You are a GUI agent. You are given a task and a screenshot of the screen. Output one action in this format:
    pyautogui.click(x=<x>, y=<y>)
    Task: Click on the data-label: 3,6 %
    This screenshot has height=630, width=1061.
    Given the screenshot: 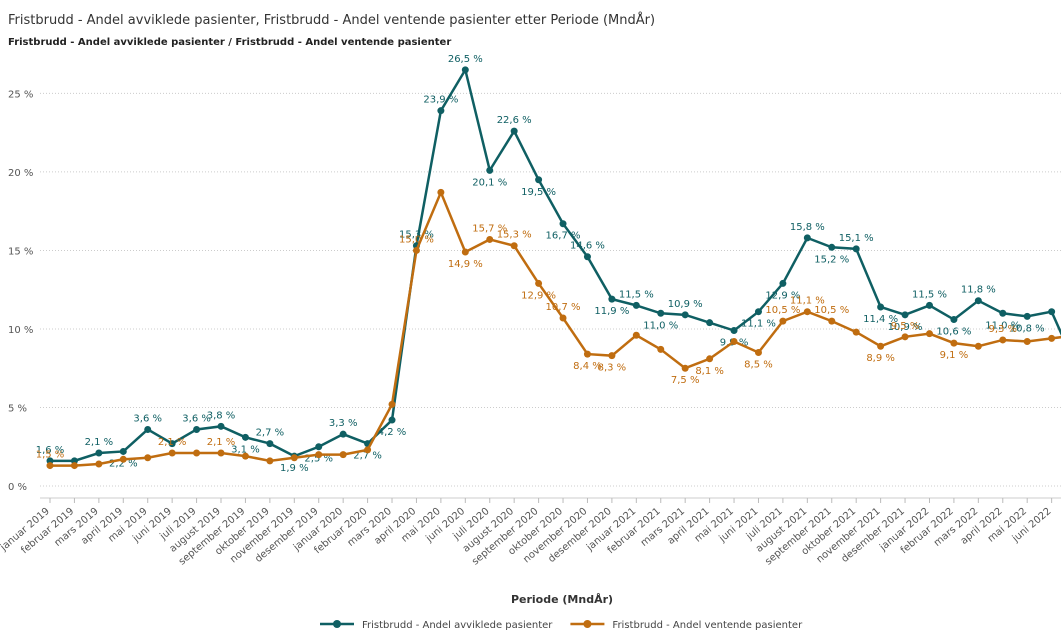 What is the action you would take?
    pyautogui.click(x=196, y=418)
    